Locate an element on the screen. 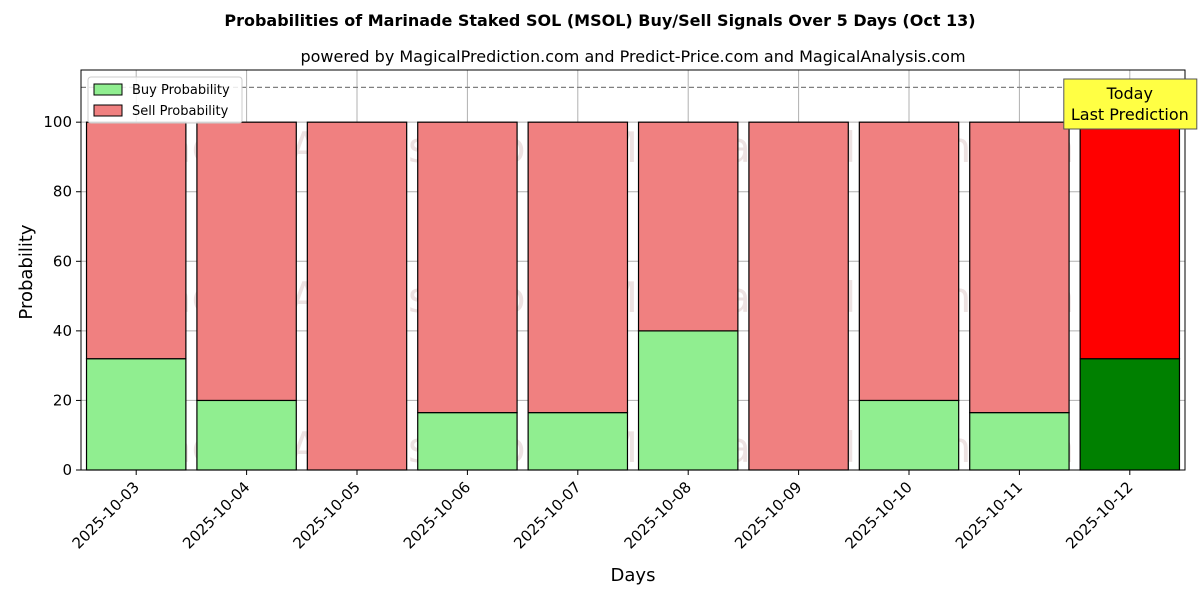 Image resolution: width=1200 pixels, height=600 pixels. x-tick-label: 2025-10-08 is located at coordinates (658, 515).